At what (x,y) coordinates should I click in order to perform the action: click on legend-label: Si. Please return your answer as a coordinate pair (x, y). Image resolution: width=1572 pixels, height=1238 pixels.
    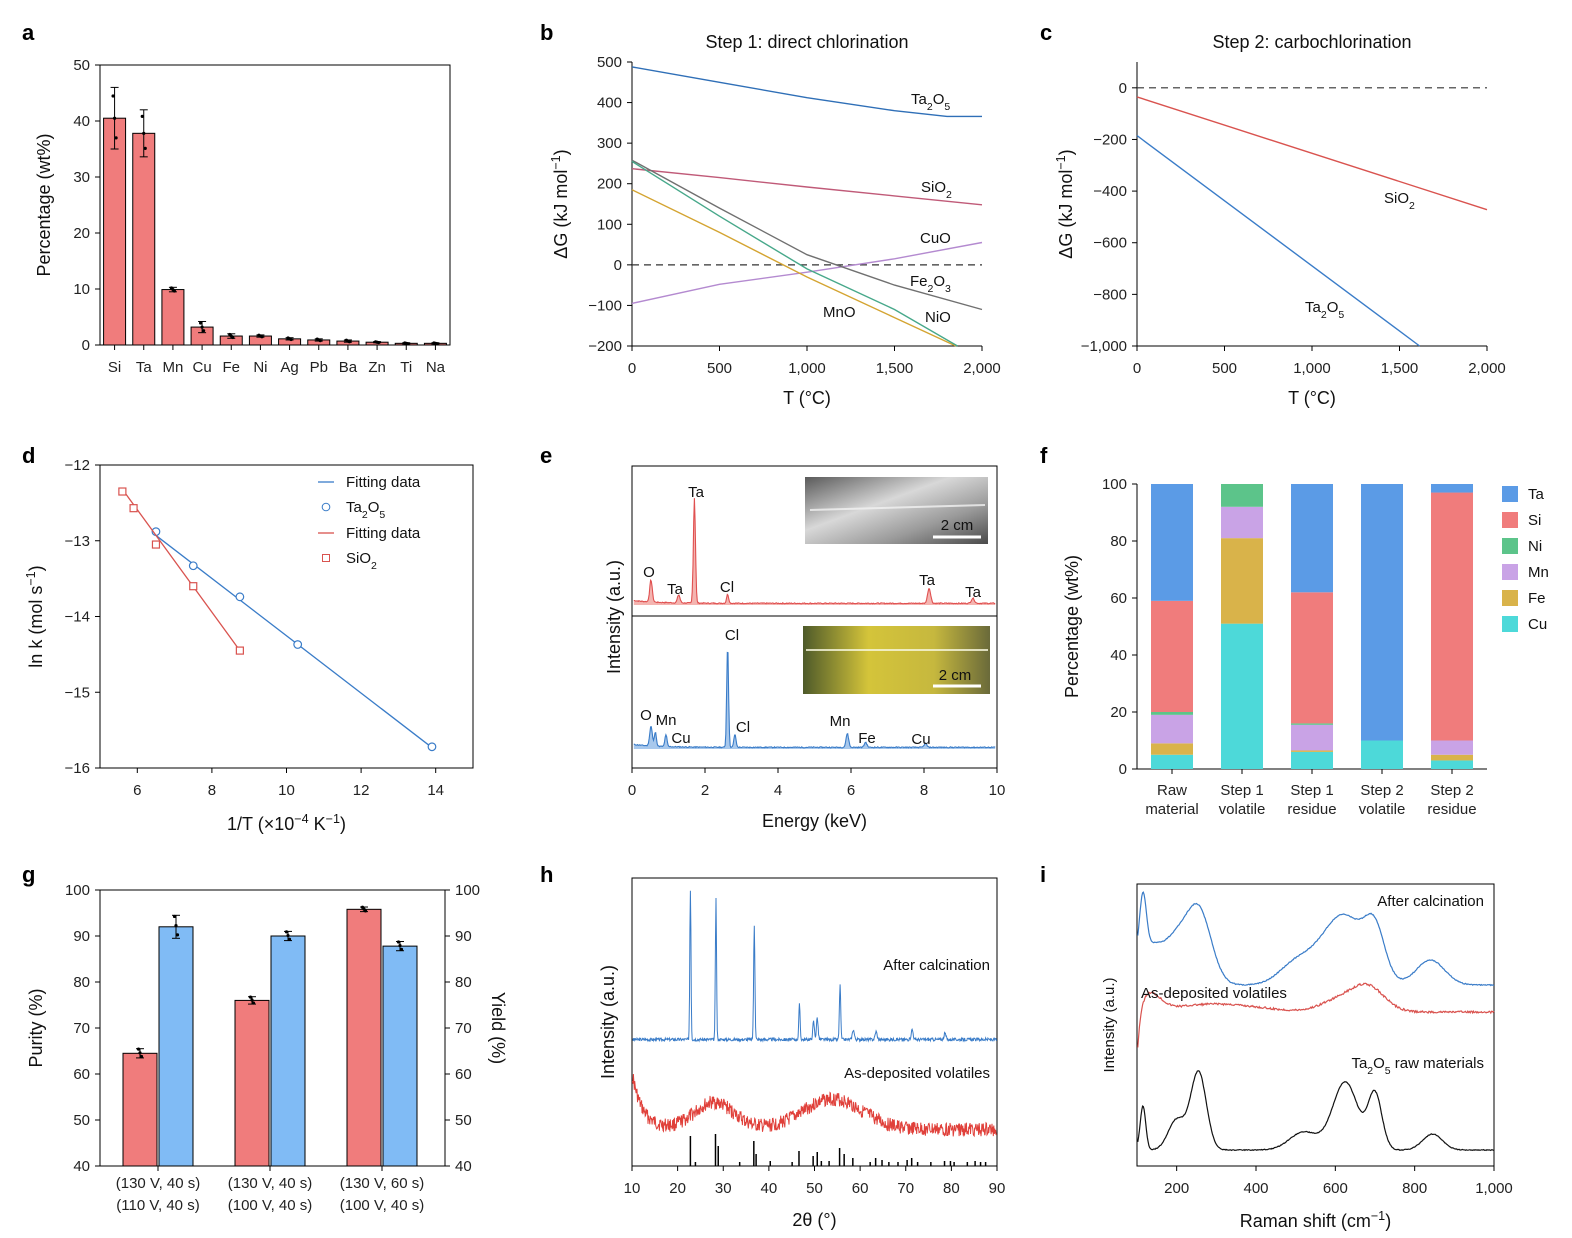
    Looking at the image, I should click on (1534, 520).